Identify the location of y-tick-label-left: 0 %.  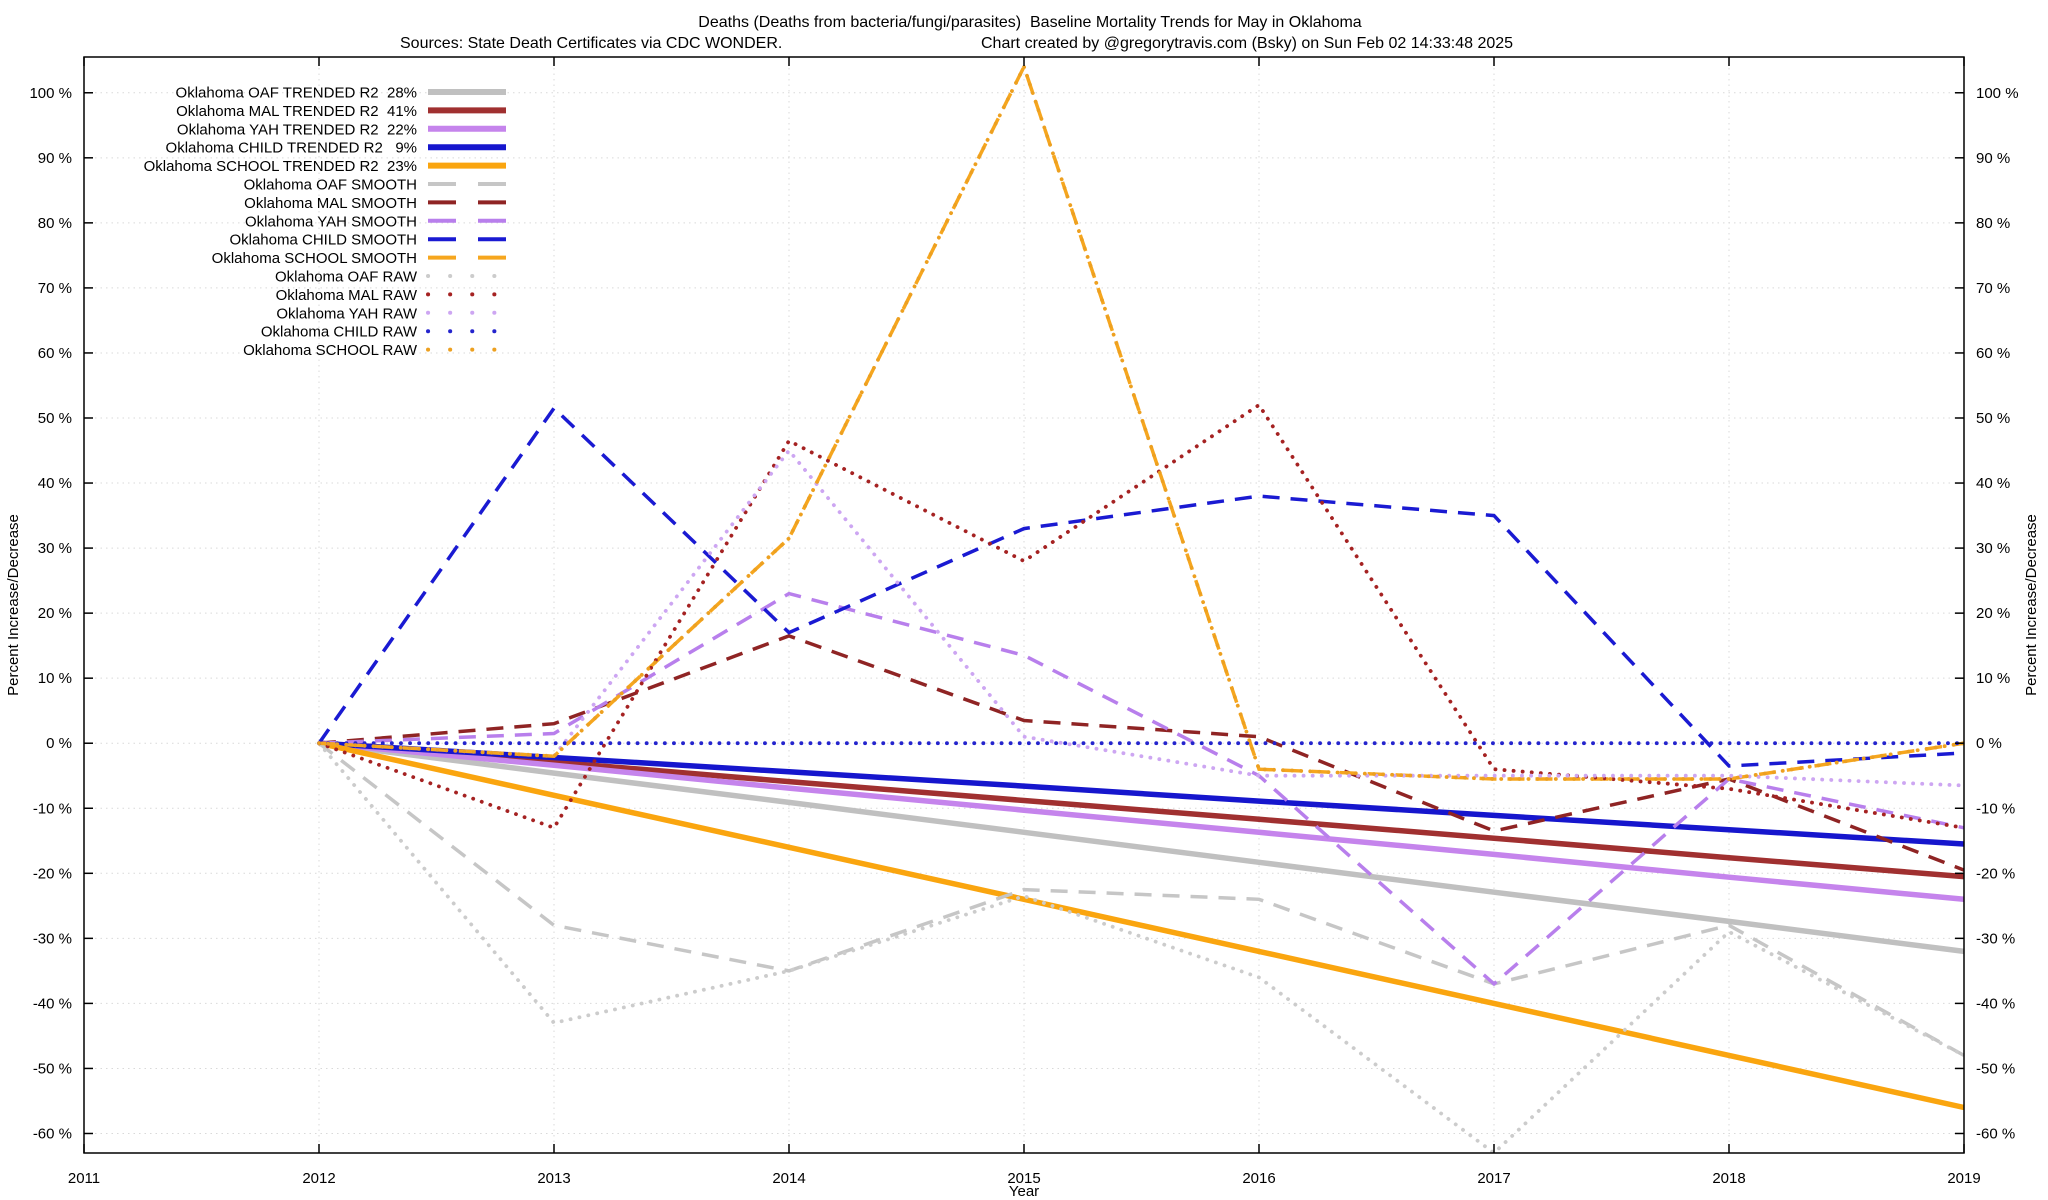
(59, 743).